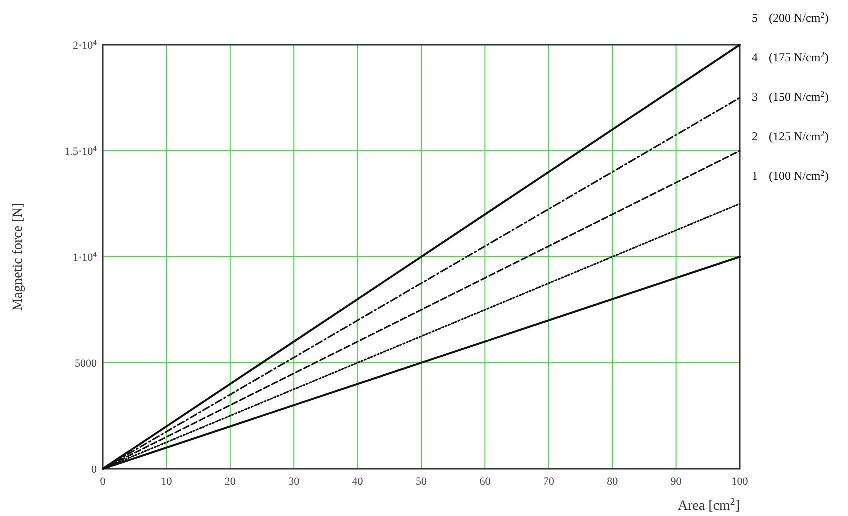 The width and height of the screenshot is (848, 516). What do you see at coordinates (95, 470) in the screenshot?
I see `y-tick-label: 0` at bounding box center [95, 470].